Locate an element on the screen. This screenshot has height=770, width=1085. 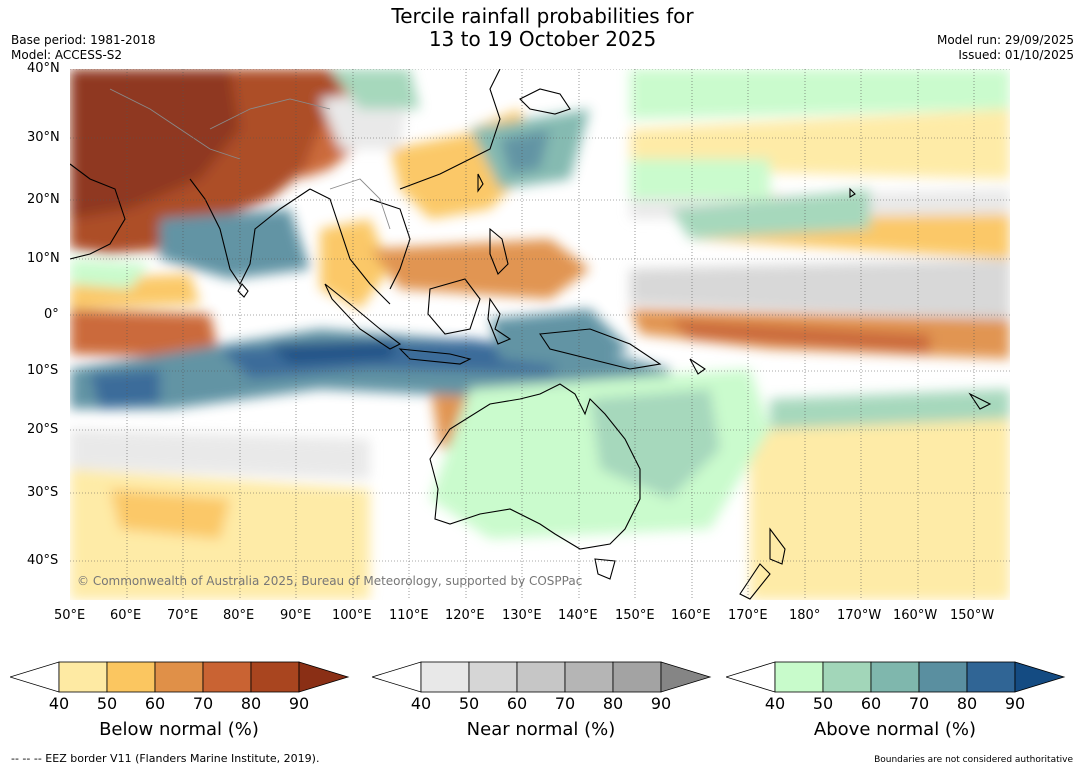
map-title-line1: Tercile rainfall probabilities for is located at coordinates (542, 16).